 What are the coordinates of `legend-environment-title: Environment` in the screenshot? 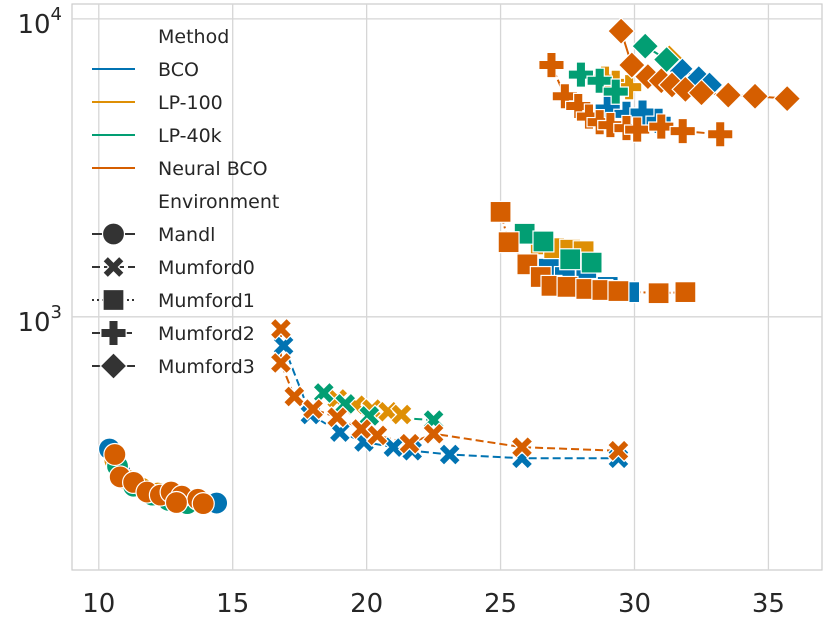 It's located at (218, 202).